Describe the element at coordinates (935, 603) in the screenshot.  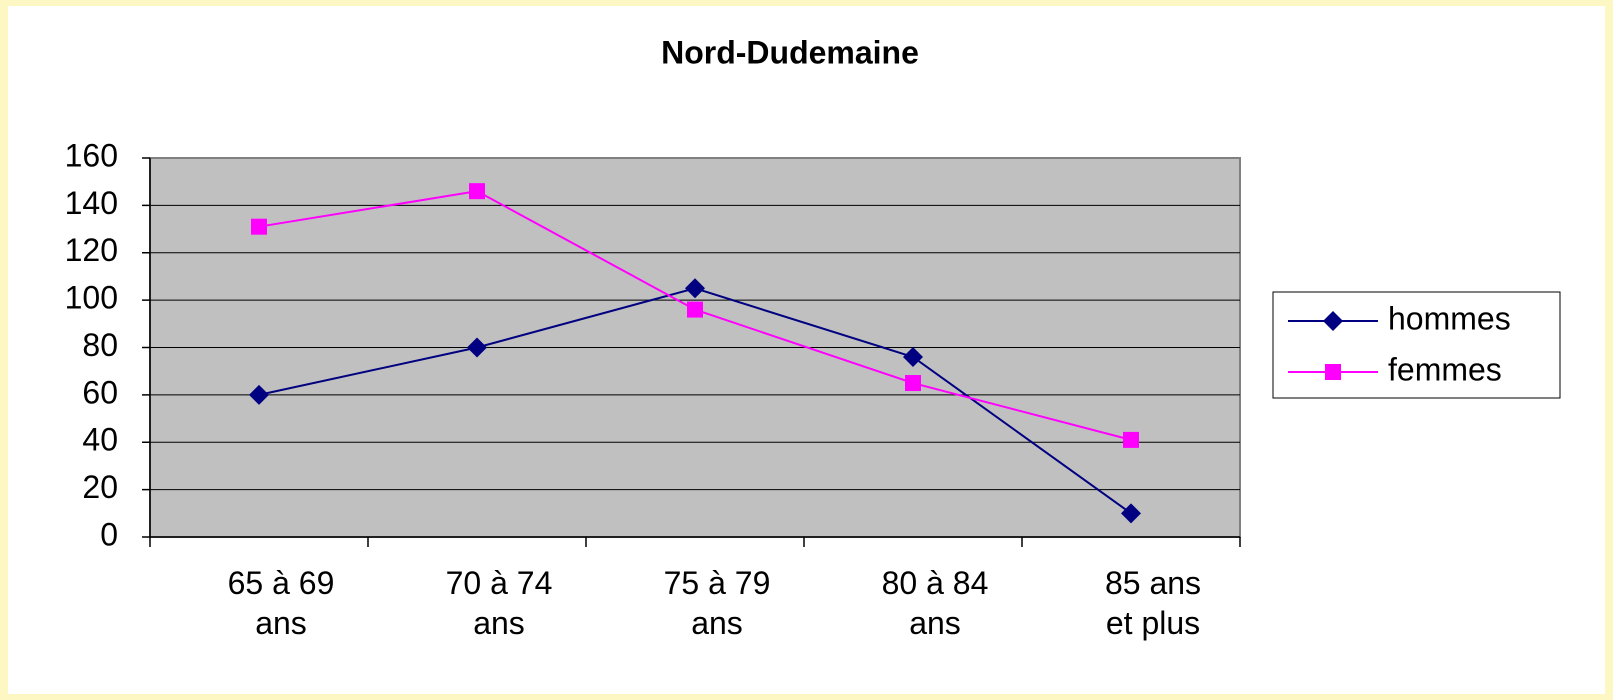
I see `x-tick-label: 80 à 84 ans` at that location.